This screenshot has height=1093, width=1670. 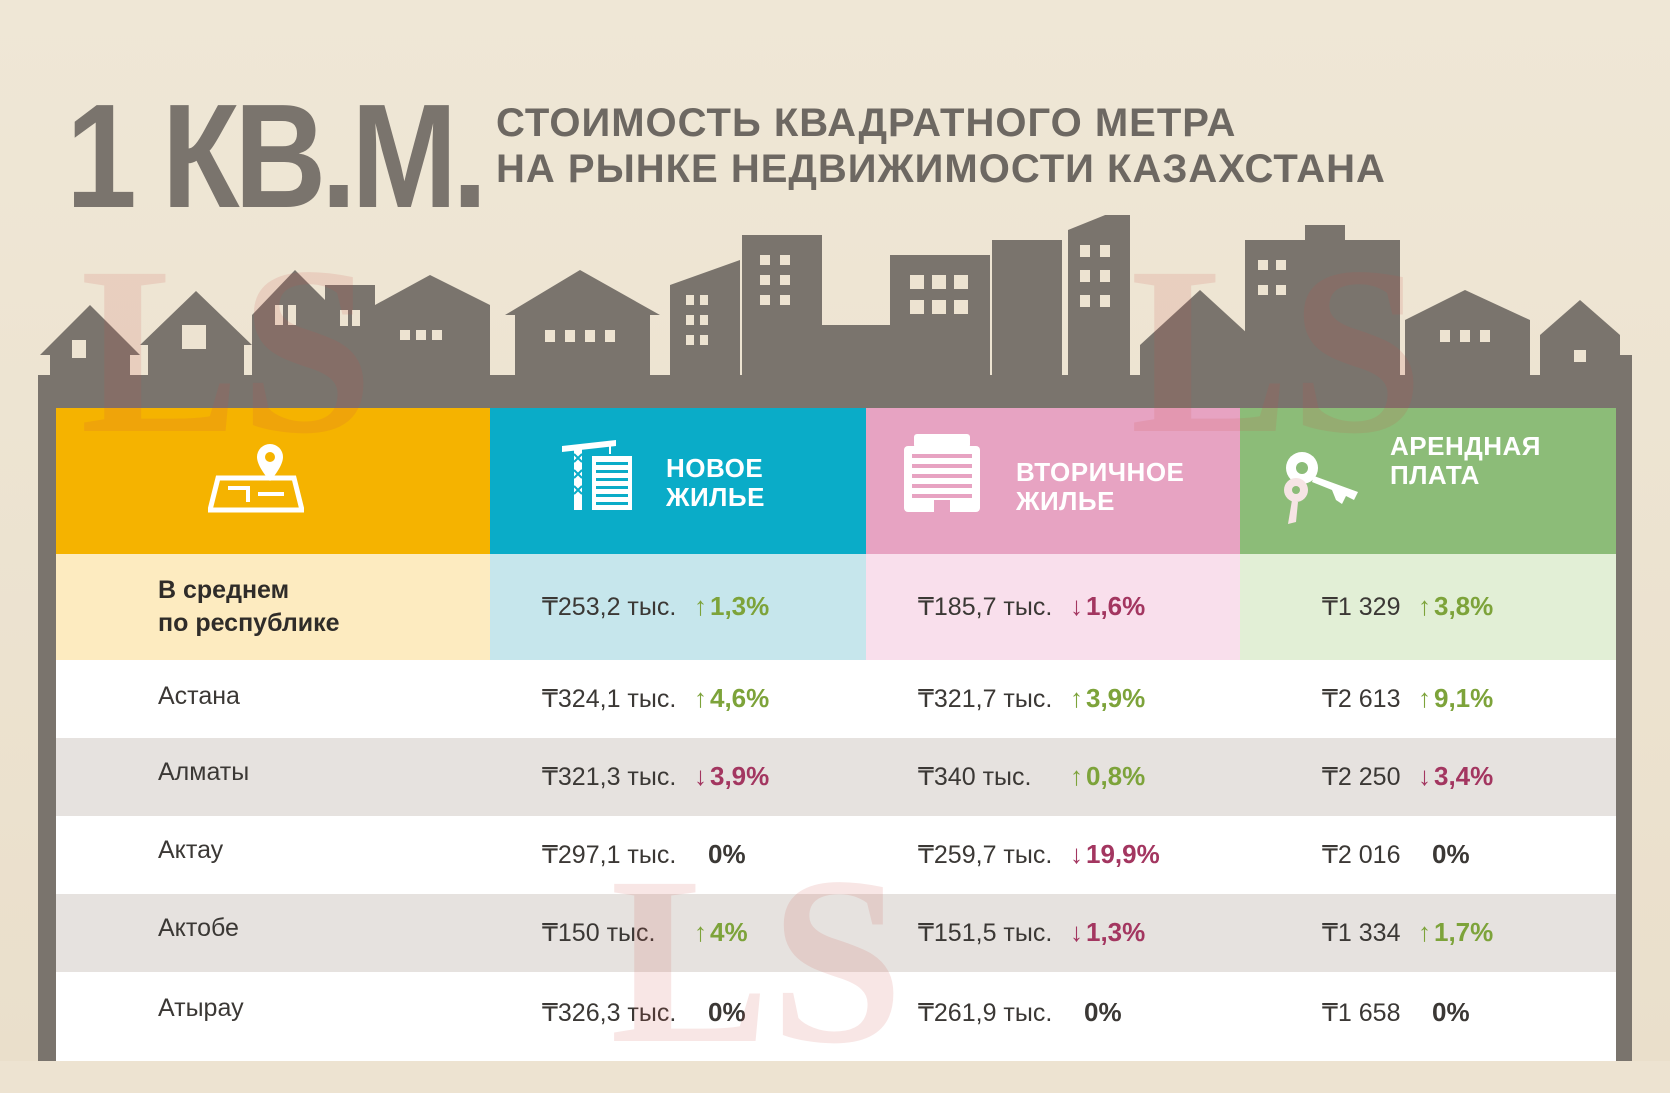 What do you see at coordinates (866, 123) in the screenshot?
I see `subtitle-line-1: СТОИМОСТЬ КВАДРАТНОГО МЕТРА` at bounding box center [866, 123].